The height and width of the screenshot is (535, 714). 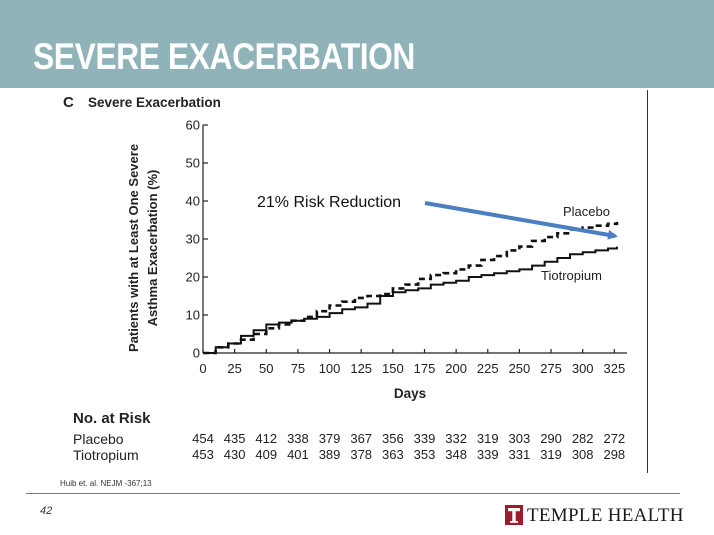 What do you see at coordinates (410, 300) in the screenshot?
I see `series-line-tiotropium` at bounding box center [410, 300].